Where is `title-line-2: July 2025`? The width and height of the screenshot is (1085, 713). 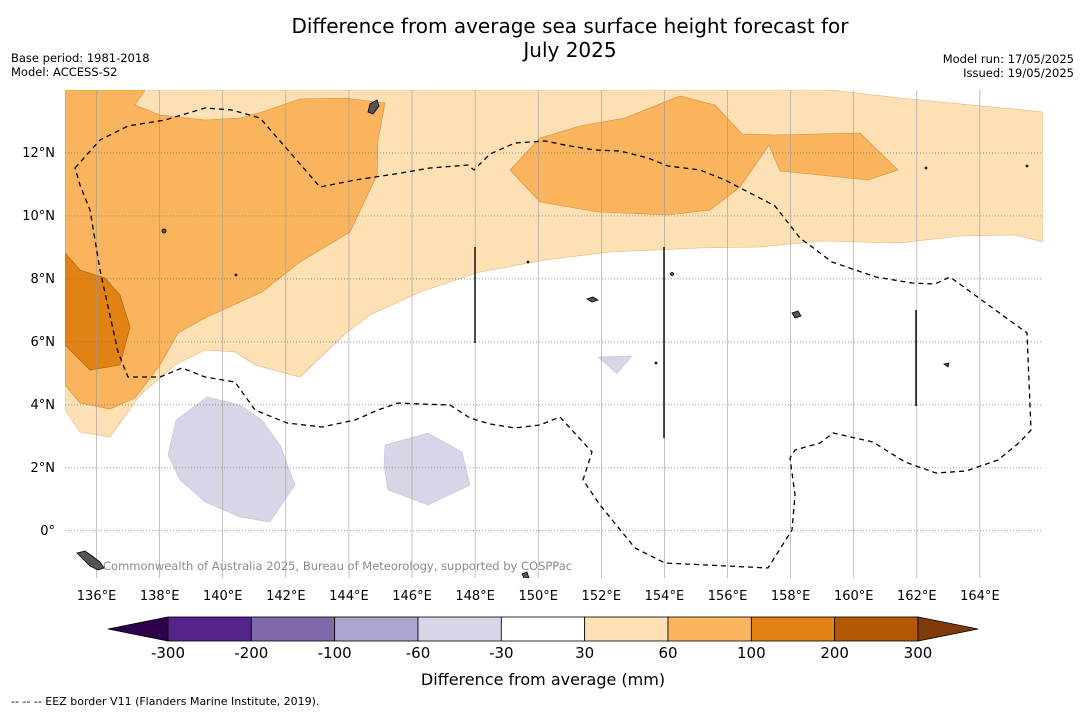
title-line-2: July 2025 is located at coordinates (570, 50).